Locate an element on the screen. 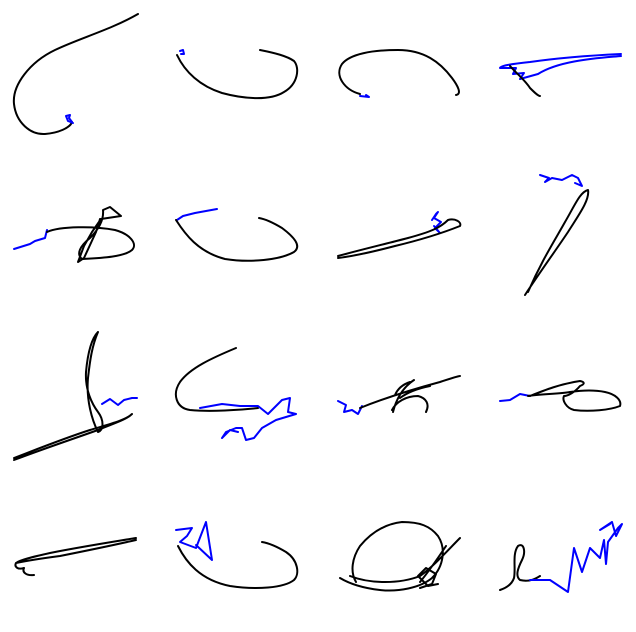 This screenshot has width=636, height=632. sketch-scribbled-oval is located at coordinates (400, 556).